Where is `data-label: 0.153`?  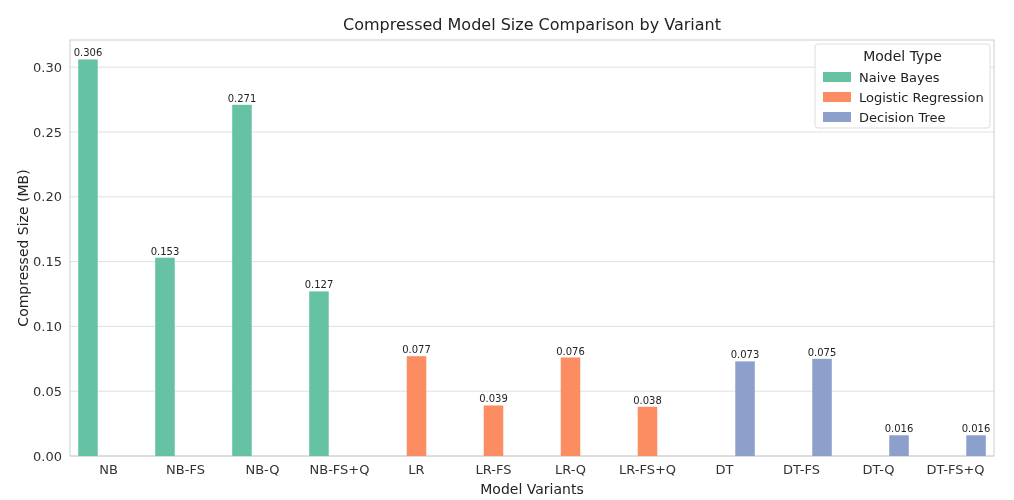
data-label: 0.153 is located at coordinates (165, 251).